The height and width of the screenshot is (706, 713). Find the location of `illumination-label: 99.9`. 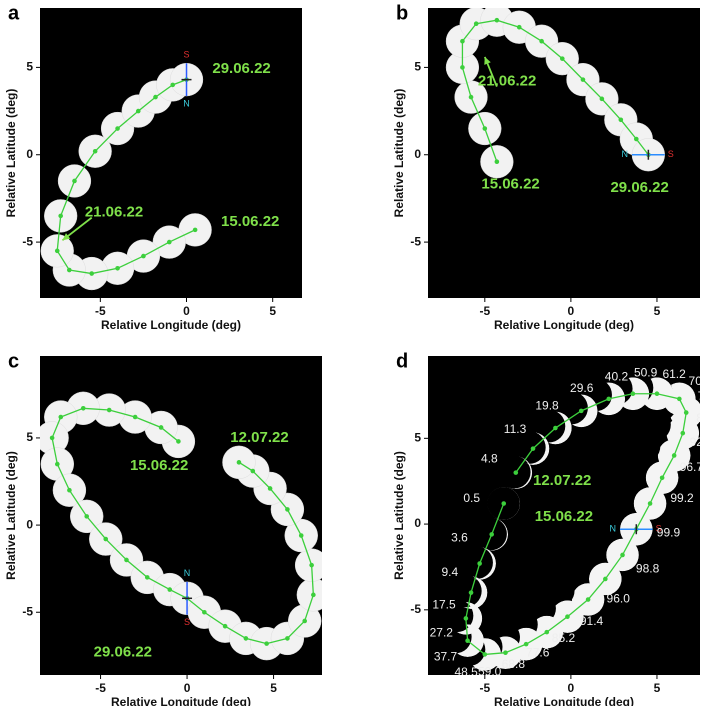

illumination-label: 99.9 is located at coordinates (669, 532).